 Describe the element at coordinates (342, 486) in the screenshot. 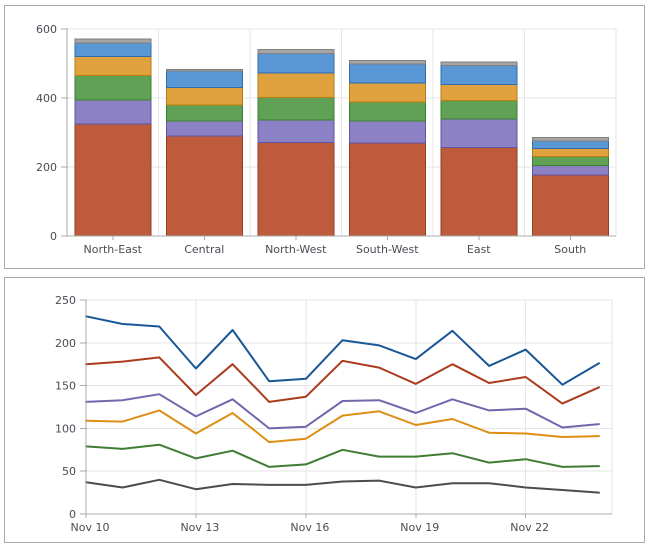

I see `line-series-gray` at that location.